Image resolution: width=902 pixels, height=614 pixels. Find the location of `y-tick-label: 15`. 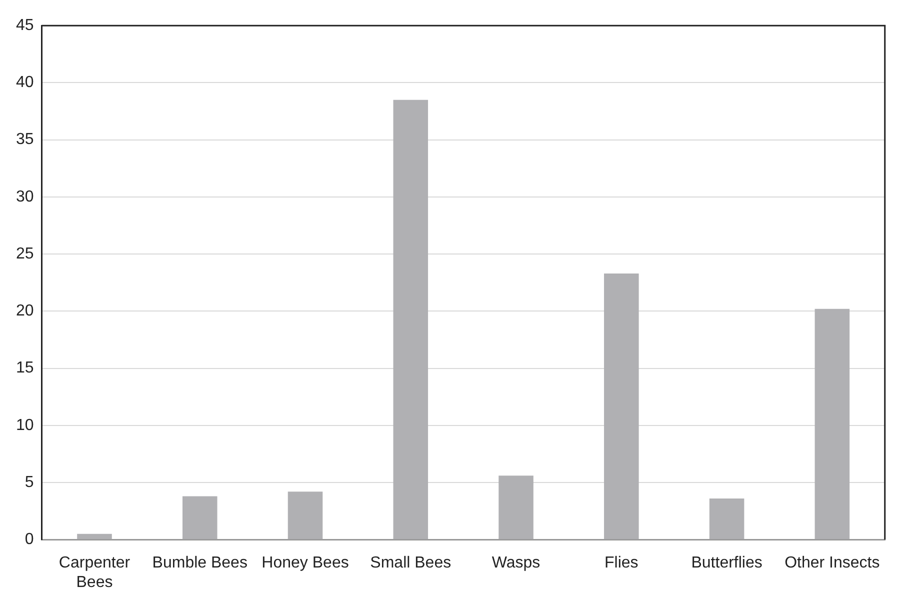

y-tick-label: 15 is located at coordinates (25, 368).